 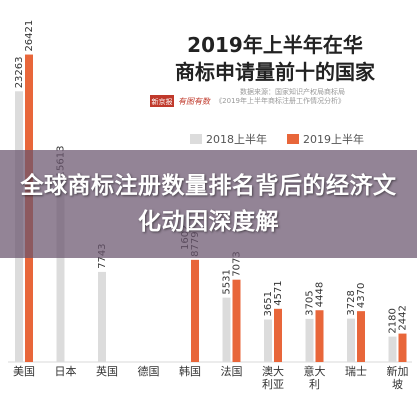 I want to click on value-label-2018-0: 23263, so click(x=19, y=72).